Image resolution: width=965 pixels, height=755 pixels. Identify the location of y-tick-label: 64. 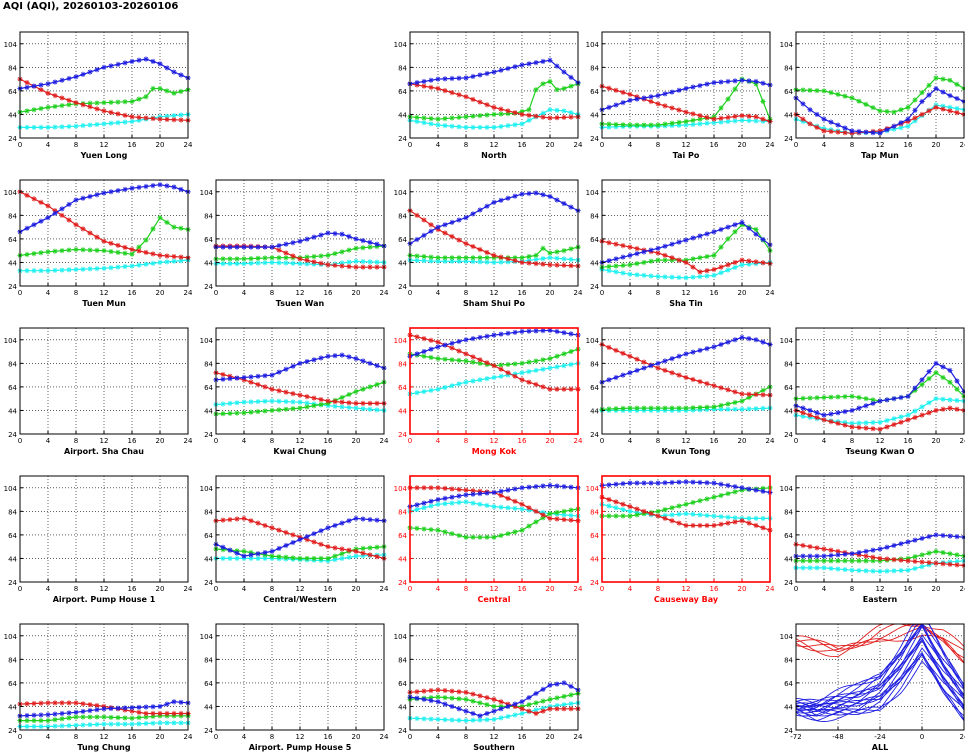
(594, 536).